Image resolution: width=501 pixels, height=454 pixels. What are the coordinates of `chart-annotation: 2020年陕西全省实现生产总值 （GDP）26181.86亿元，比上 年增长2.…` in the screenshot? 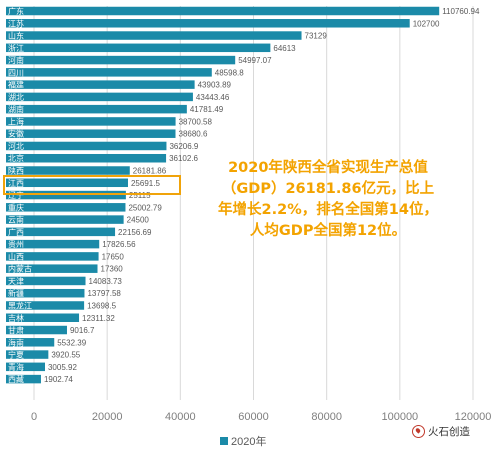 It's located at (328, 200).